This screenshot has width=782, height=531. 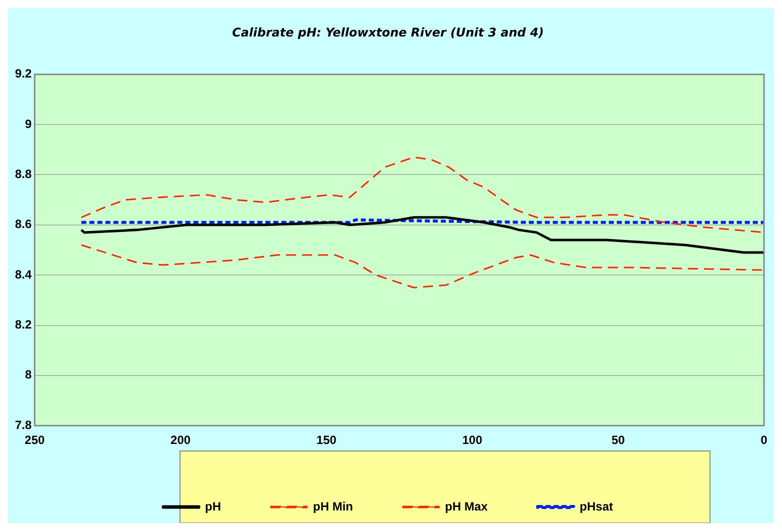 What do you see at coordinates (28, 123) in the screenshot?
I see `y-tick-label: 9` at bounding box center [28, 123].